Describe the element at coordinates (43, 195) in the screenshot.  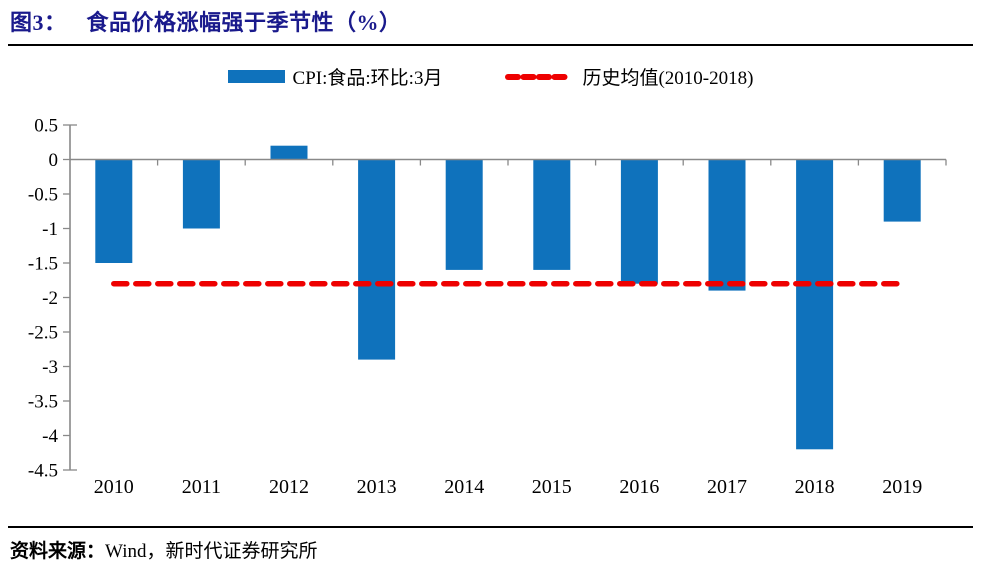
I see `y-tick-label: -0.5` at that location.